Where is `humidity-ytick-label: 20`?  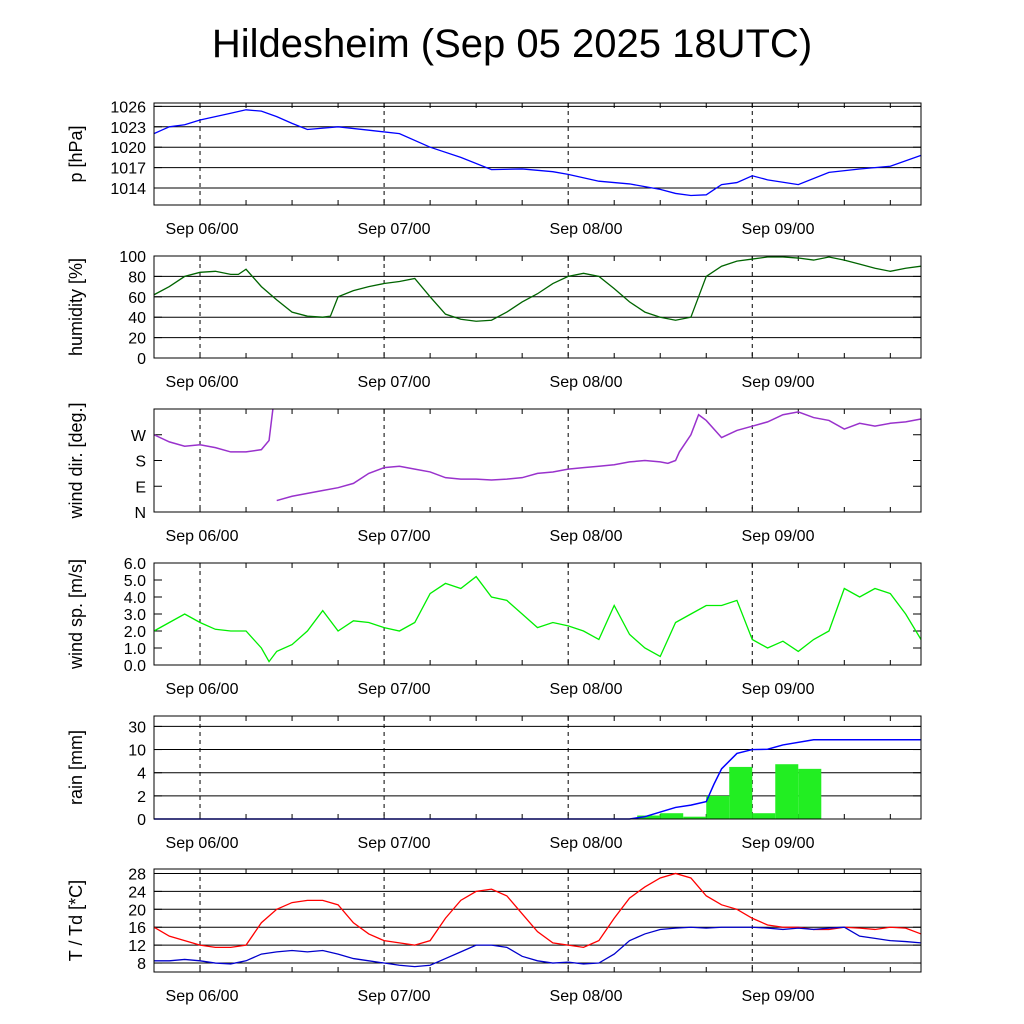
humidity-ytick-label: 20 is located at coordinates (137, 339).